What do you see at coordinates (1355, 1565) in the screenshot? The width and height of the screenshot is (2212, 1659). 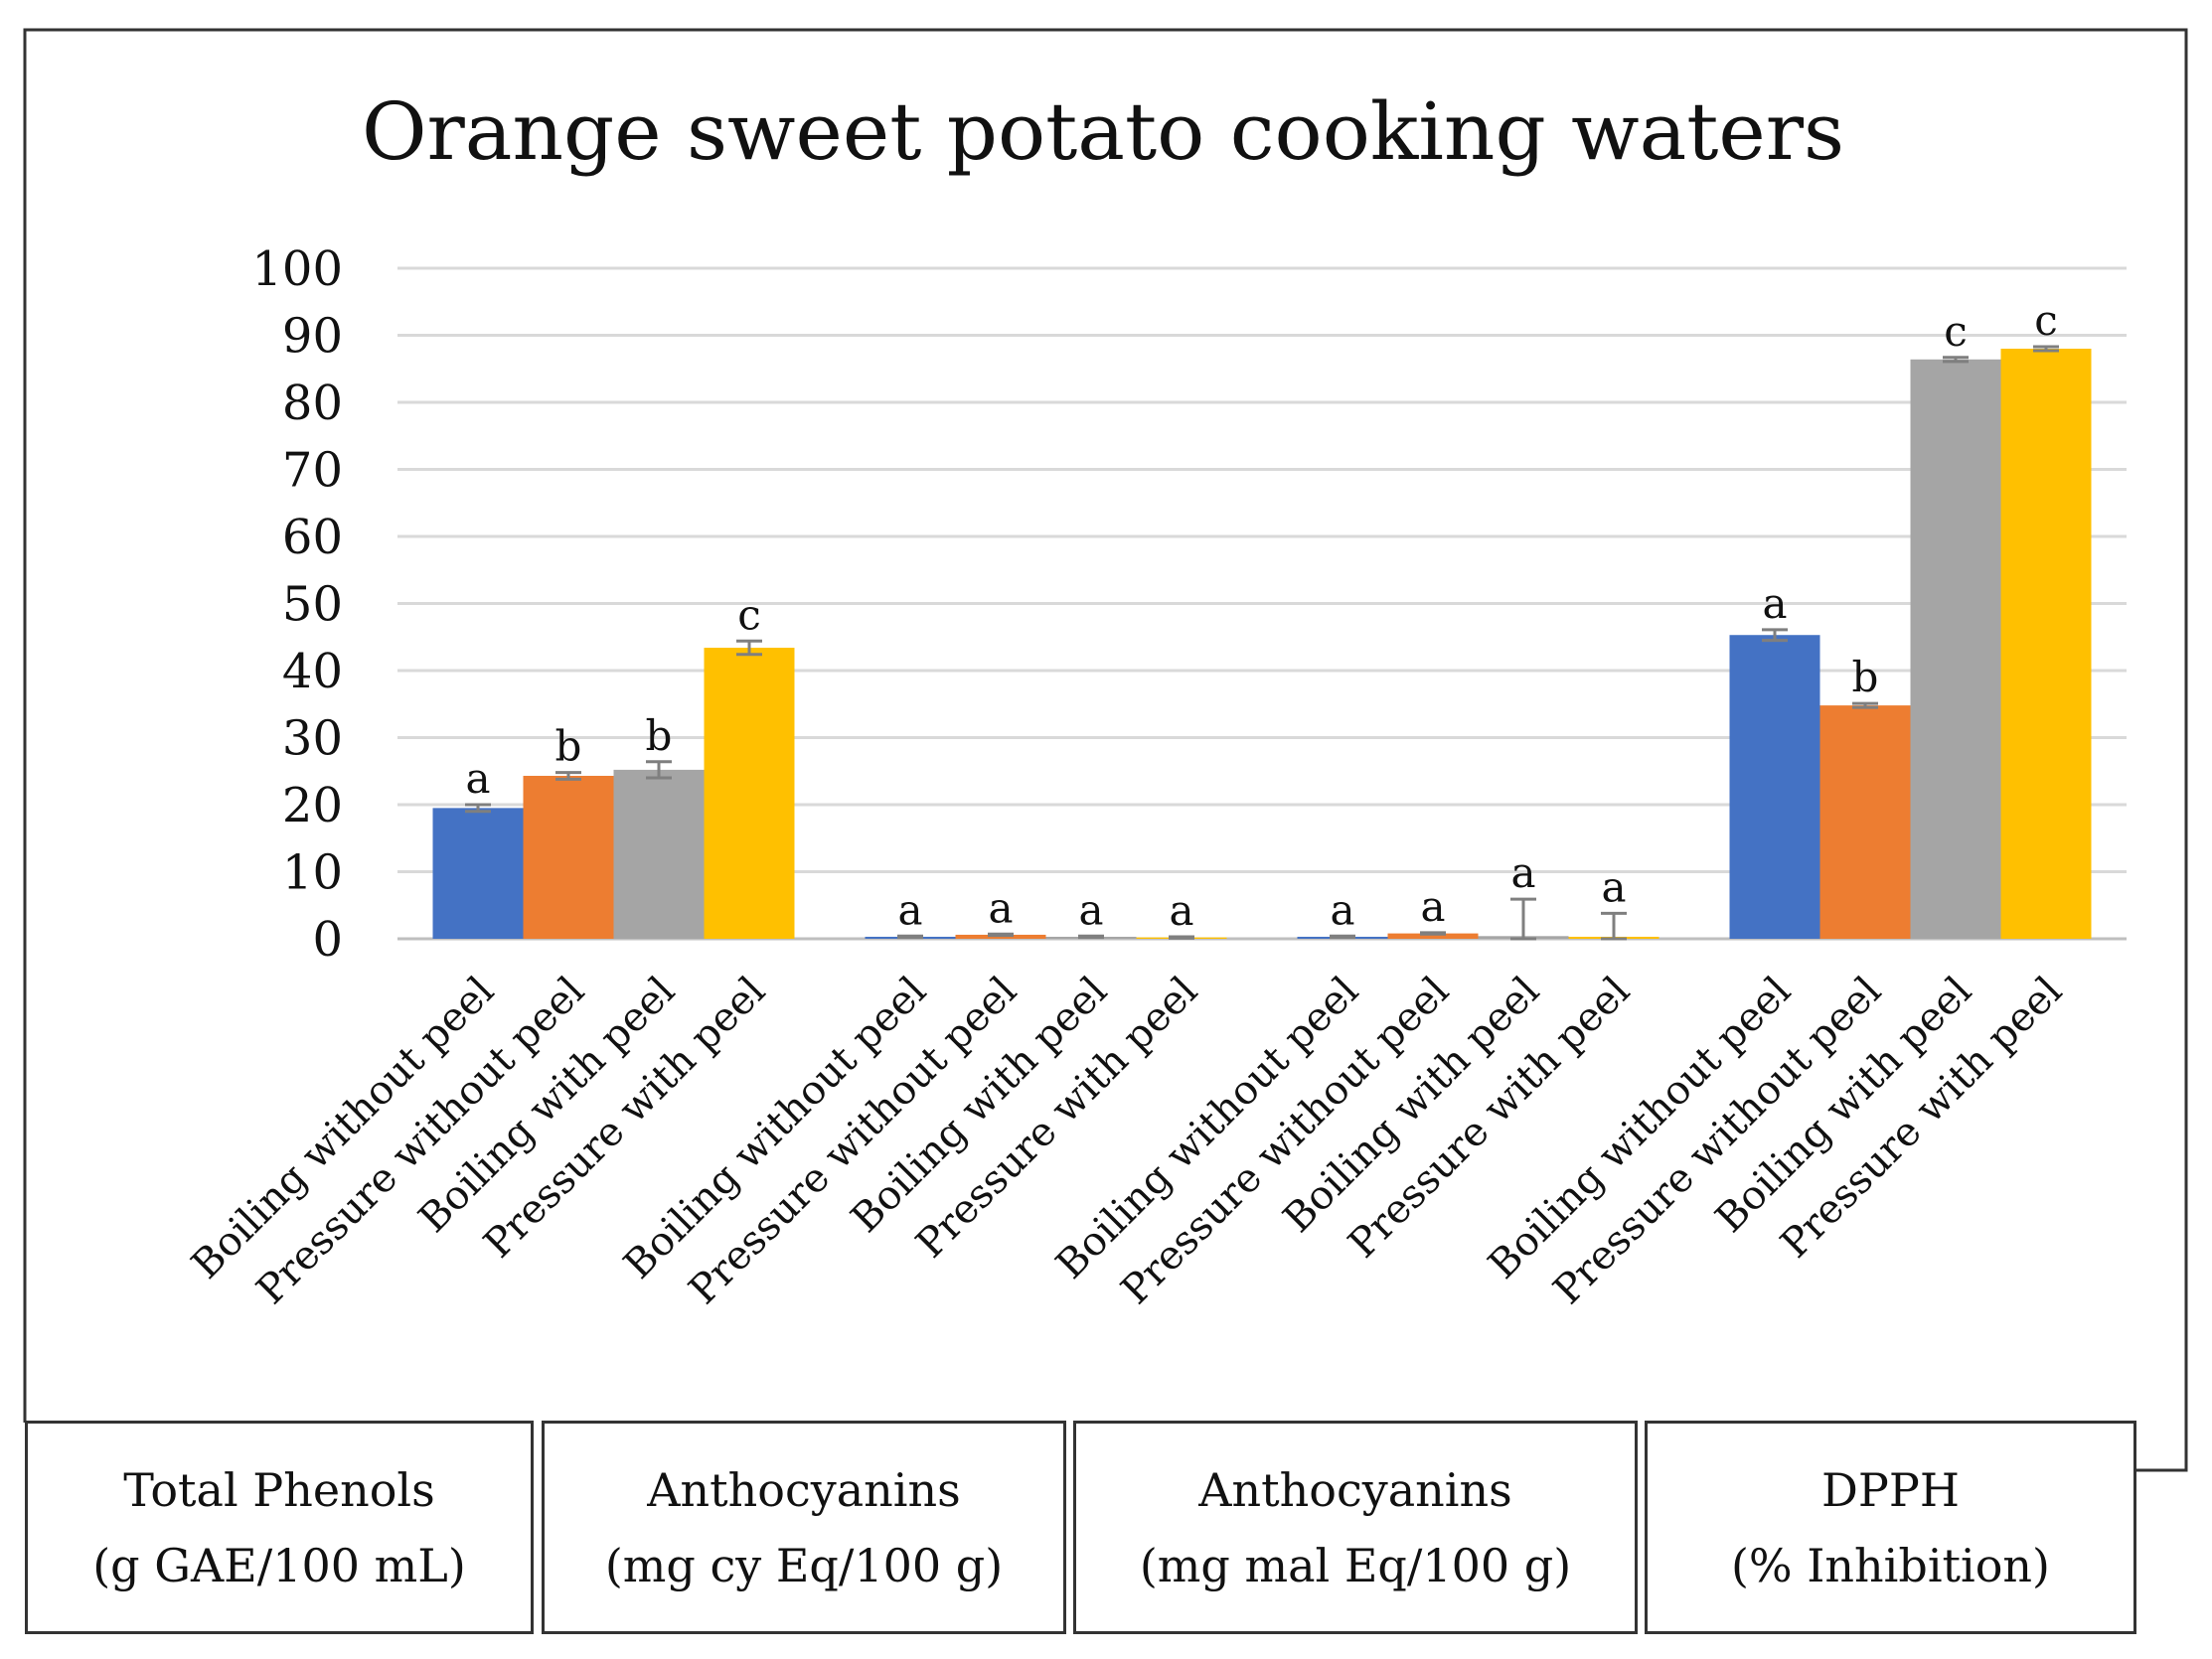 I see `group-label-line2: (mg mal Eq/100 g)` at bounding box center [1355, 1565].